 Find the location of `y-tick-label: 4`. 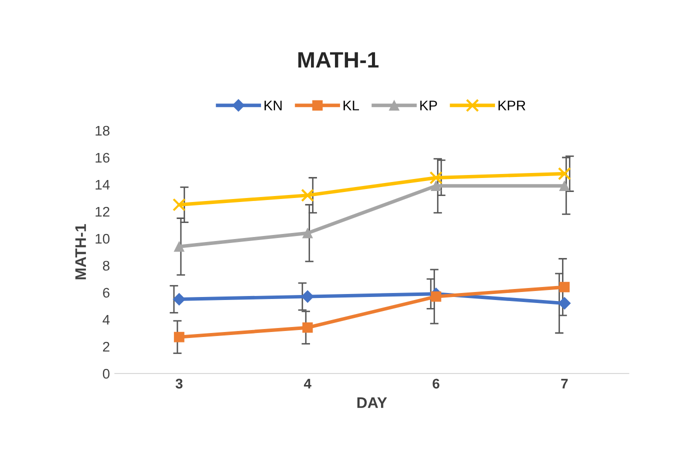

y-tick-label: 4 is located at coordinates (106, 319).